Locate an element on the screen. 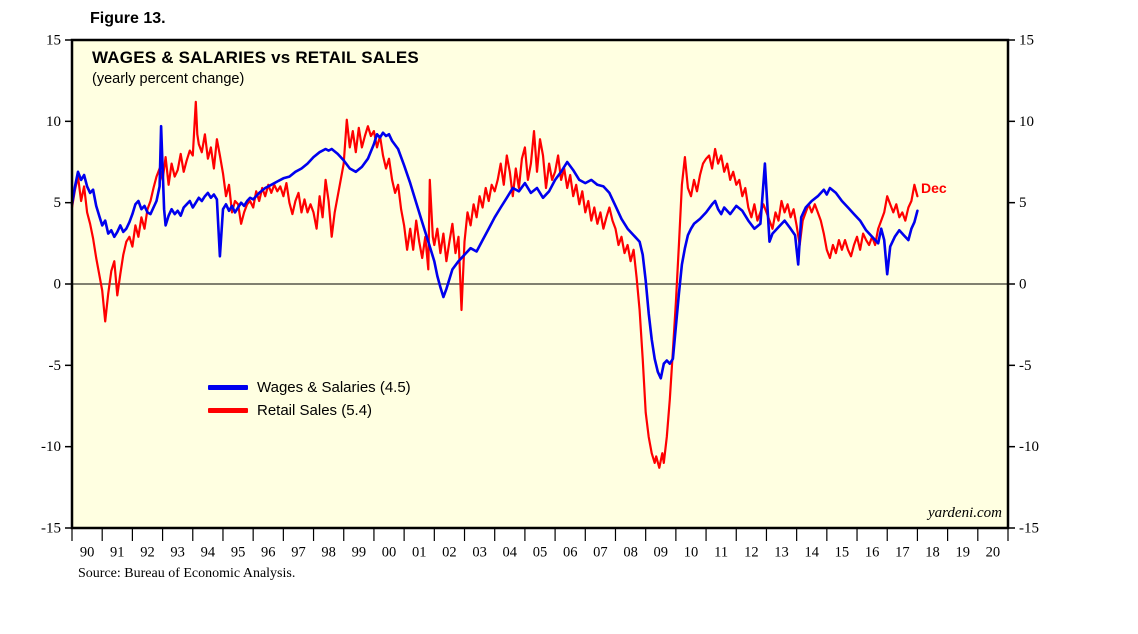 The height and width of the screenshot is (634, 1138). chart-title: WAGES & SALARIES vs RETAIL SALES is located at coordinates (255, 57).